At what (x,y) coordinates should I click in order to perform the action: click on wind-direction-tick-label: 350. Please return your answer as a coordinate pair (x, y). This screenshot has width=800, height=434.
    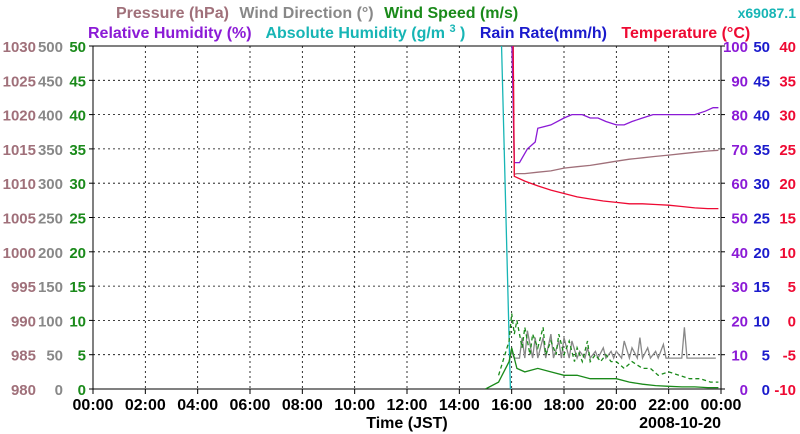
    Looking at the image, I should click on (50, 150).